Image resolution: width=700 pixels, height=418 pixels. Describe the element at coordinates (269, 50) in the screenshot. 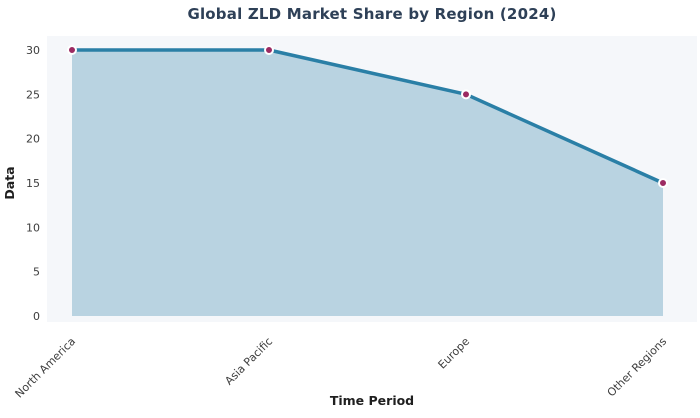

I see `data-point-asia-pacific` at that location.